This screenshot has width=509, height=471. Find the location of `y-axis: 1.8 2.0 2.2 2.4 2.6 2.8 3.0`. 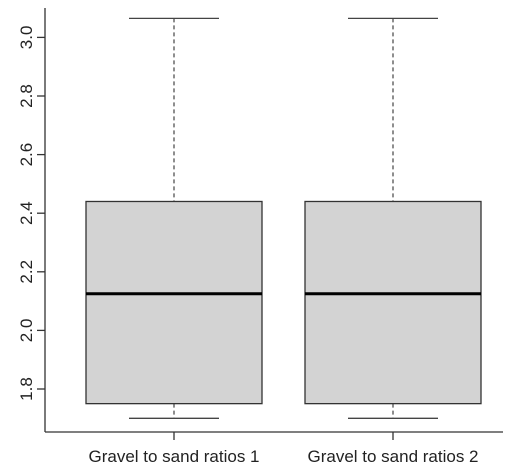

y-axis: 1.8 2.0 2.2 2.4 2.6 2.8 3.0 is located at coordinates (31, 220).